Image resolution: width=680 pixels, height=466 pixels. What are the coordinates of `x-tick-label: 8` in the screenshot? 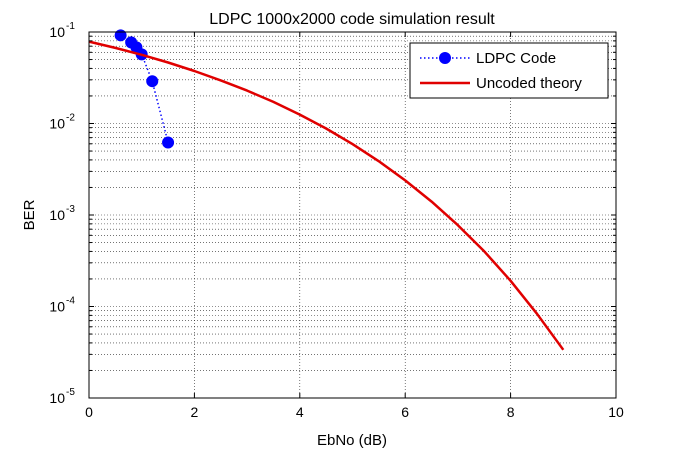 It's located at (511, 412).